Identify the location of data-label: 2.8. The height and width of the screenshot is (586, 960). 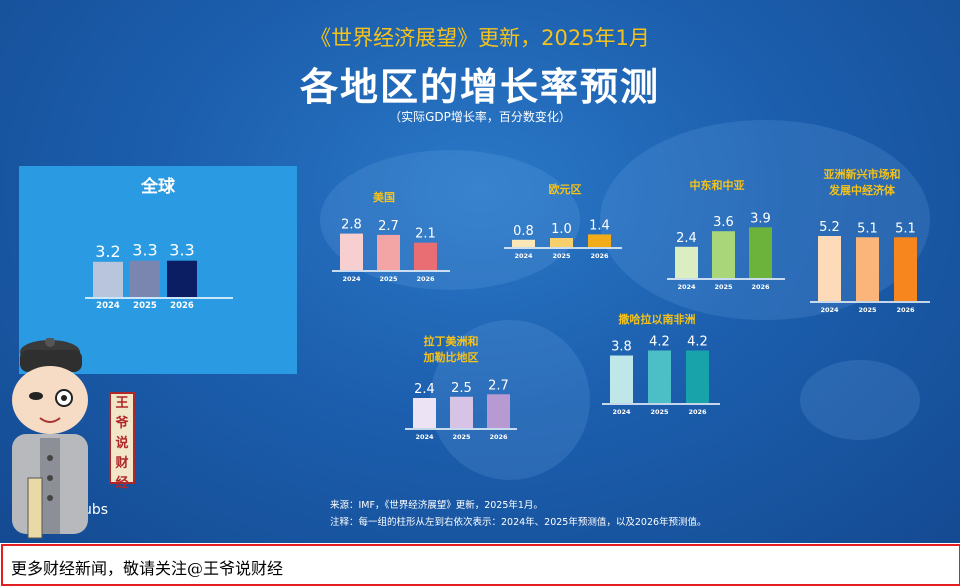
(351, 225).